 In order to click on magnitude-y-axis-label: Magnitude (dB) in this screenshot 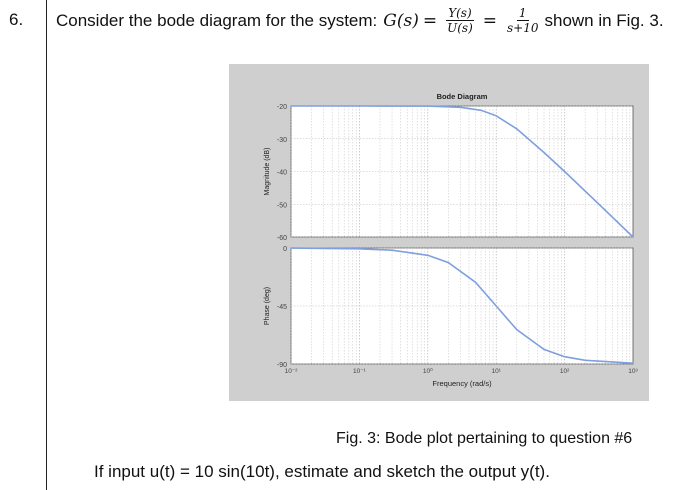, I will do `click(267, 172)`.